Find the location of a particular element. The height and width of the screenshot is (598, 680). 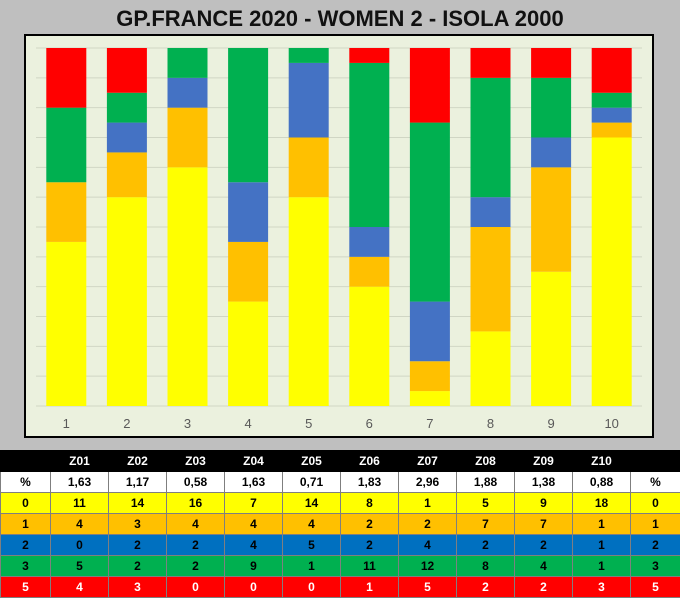

header-cell: Z04 is located at coordinates (254, 461).